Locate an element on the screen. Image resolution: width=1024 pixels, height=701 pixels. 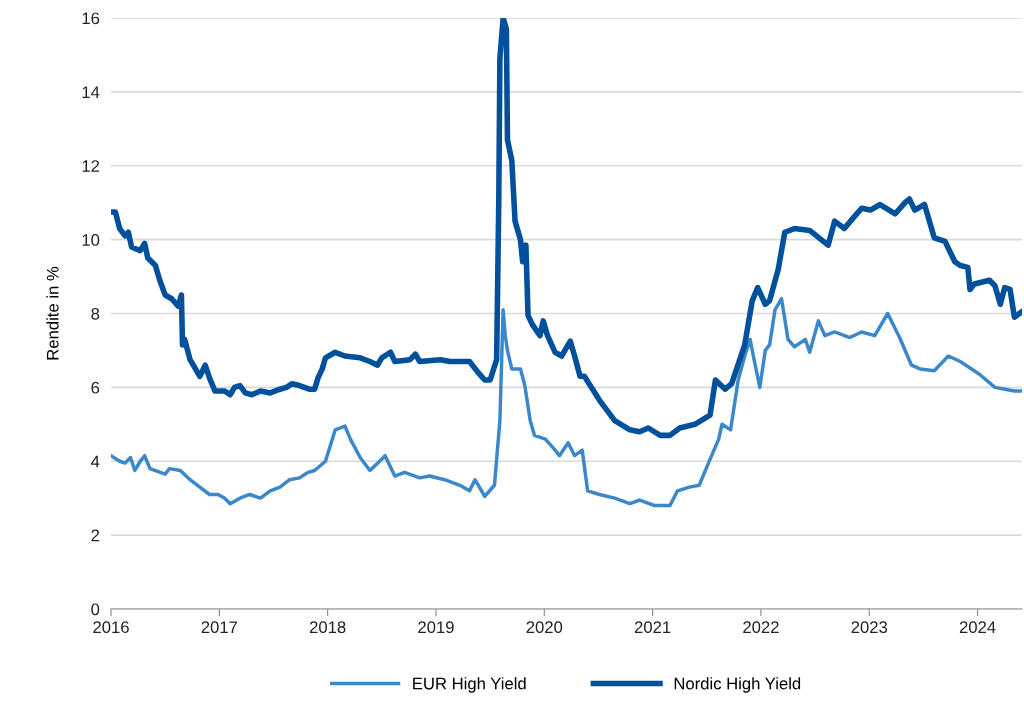
y-axis-title: Rendite in % is located at coordinates (52, 313).